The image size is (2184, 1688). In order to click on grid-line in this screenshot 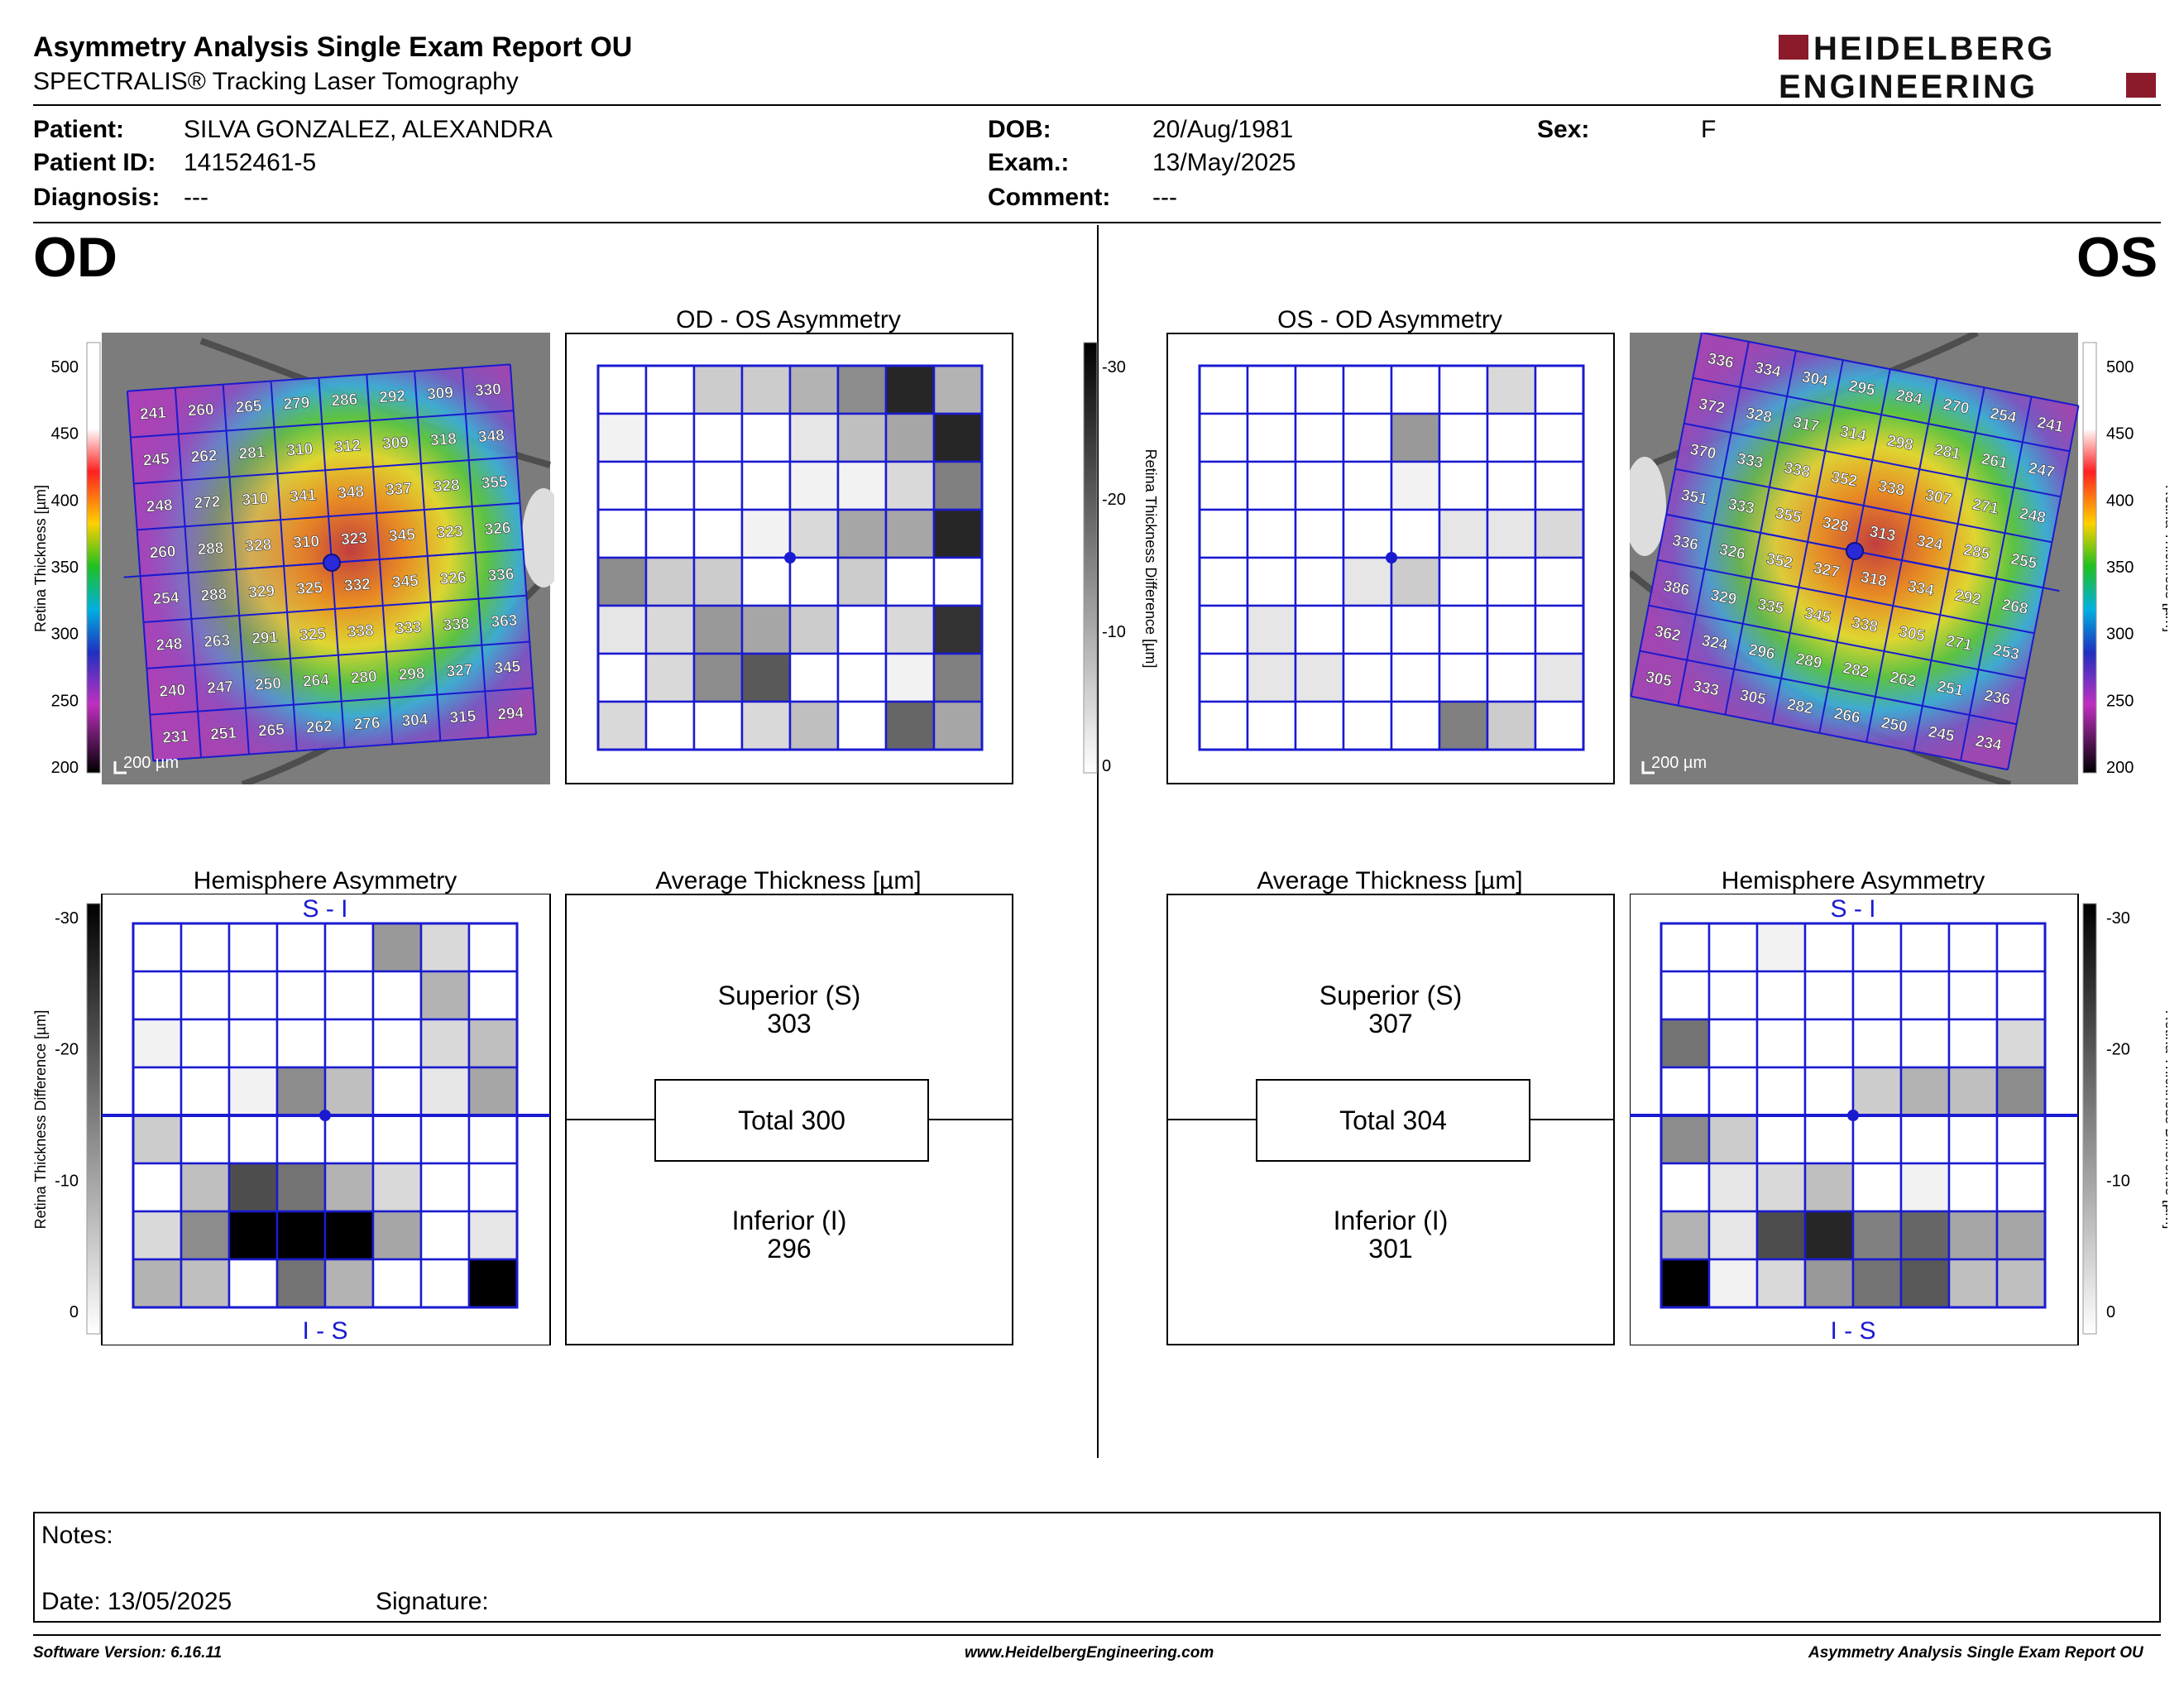, I will do `click(338, 654)`.